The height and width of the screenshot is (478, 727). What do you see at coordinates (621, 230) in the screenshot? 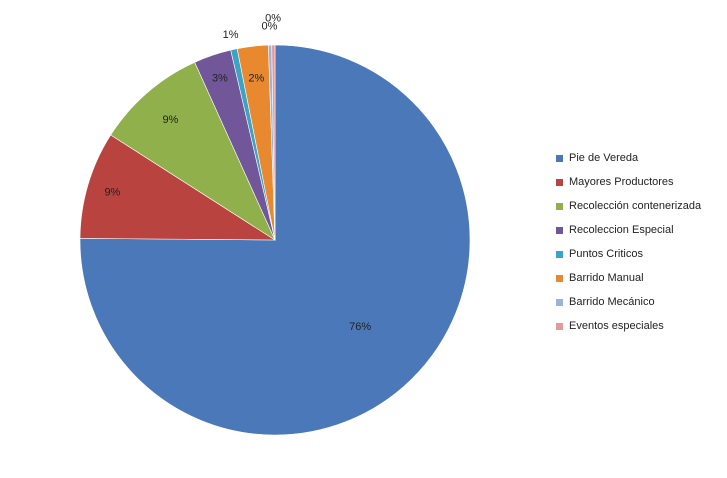
I see `legend-label-3: Recoleccion Especial` at bounding box center [621, 230].